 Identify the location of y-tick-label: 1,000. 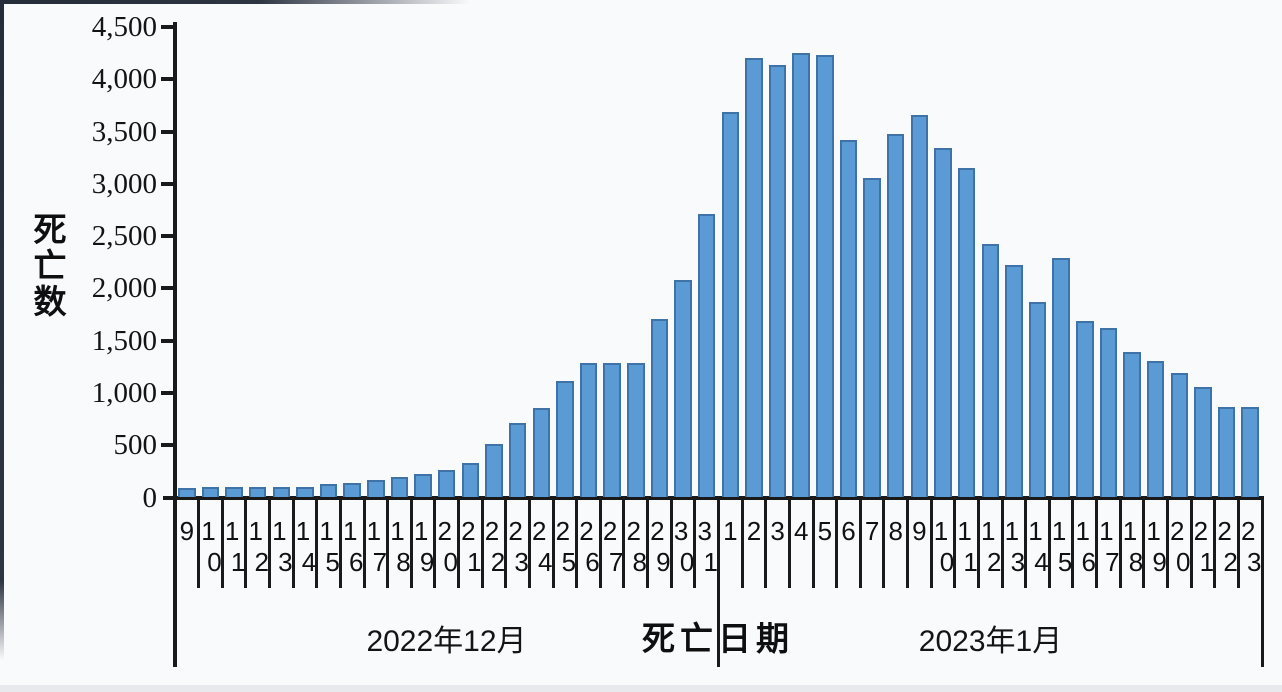
(124, 392).